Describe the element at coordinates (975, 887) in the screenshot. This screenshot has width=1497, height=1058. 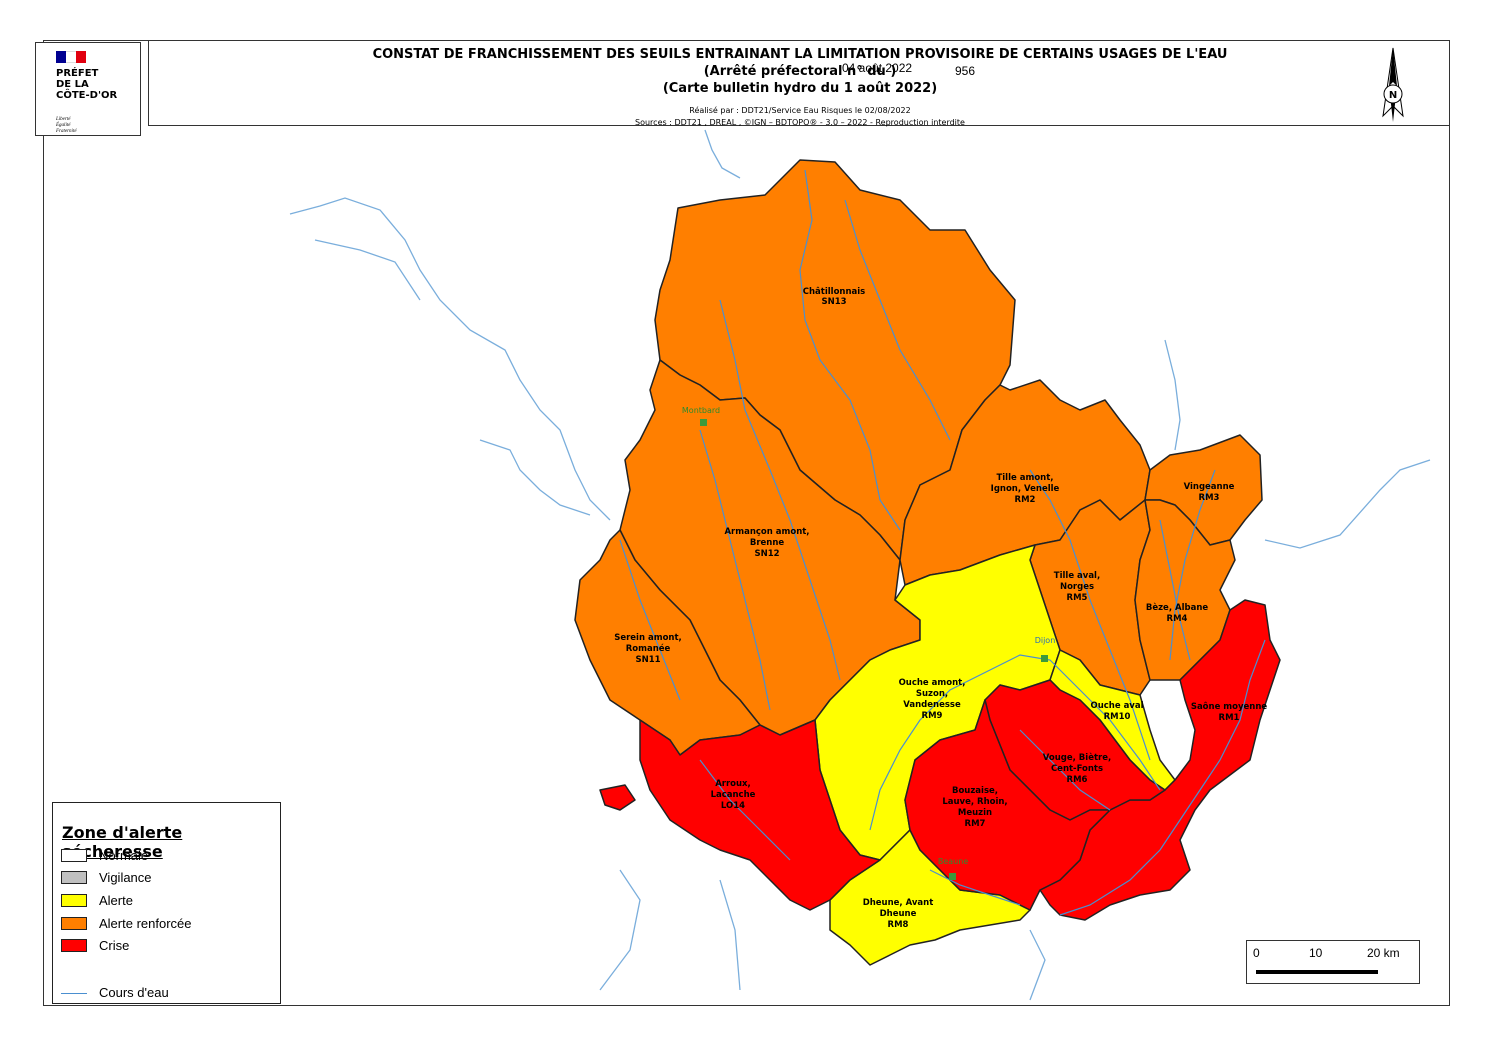
I see `river-dheune` at that location.